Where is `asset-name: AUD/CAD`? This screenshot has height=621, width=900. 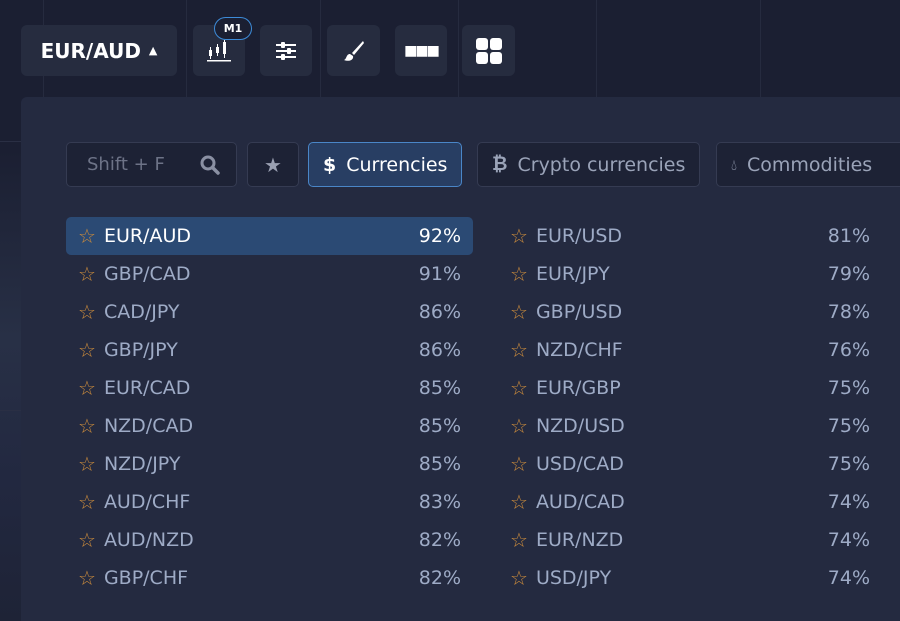
asset-name: AUD/CAD is located at coordinates (580, 502).